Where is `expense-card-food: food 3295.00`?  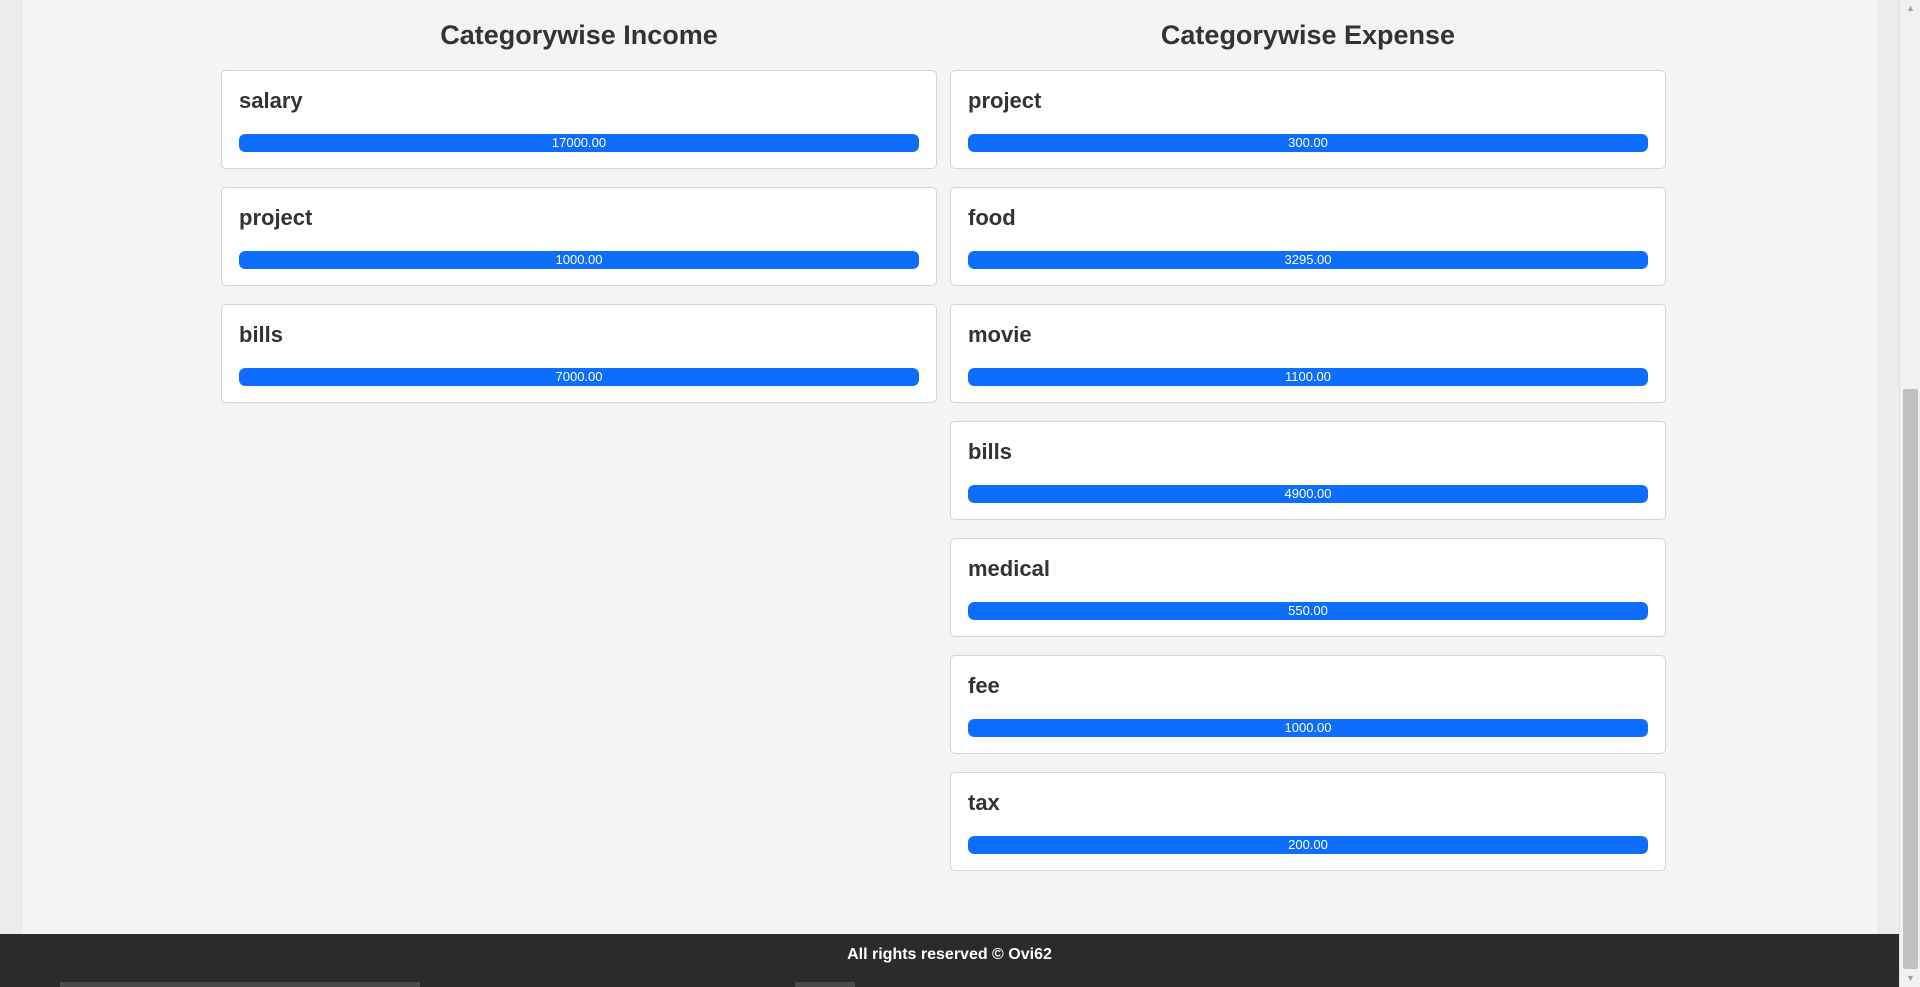
expense-card-food: food 3295.00 is located at coordinates (1308, 236).